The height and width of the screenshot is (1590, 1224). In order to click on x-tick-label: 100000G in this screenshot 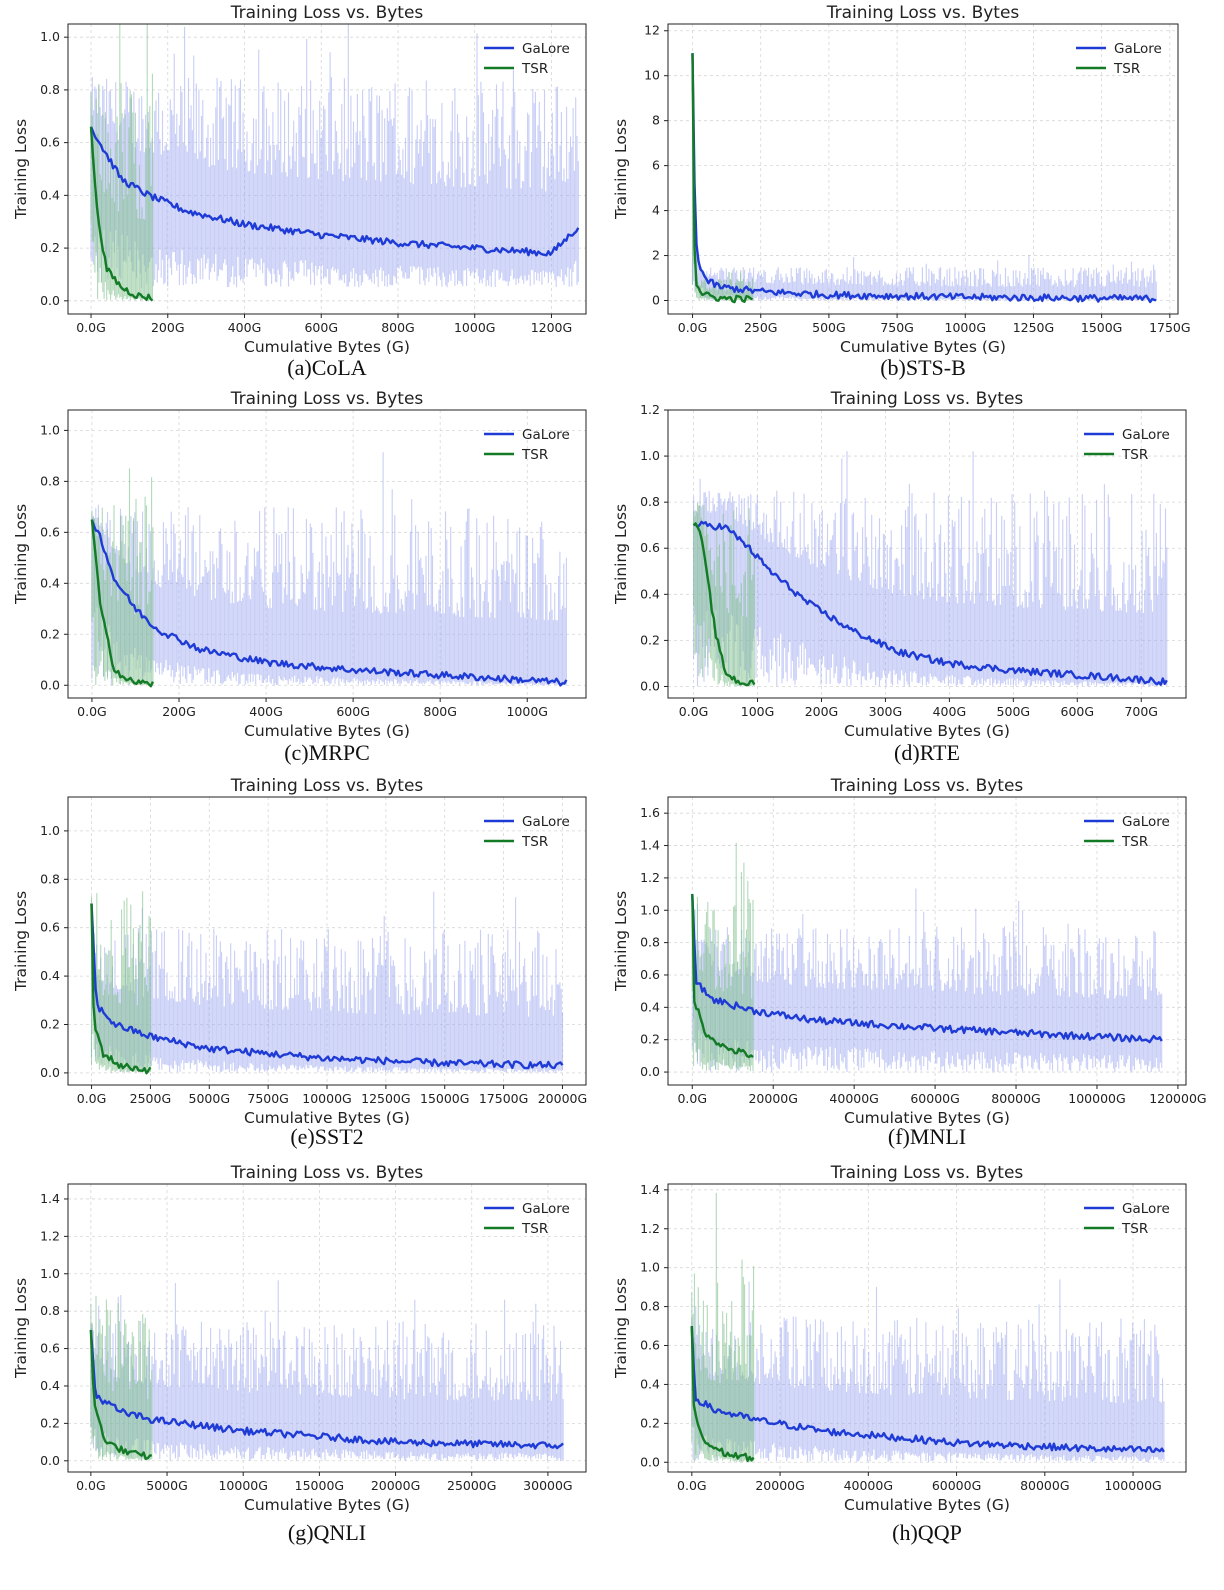, I will do `click(1132, 1485)`.